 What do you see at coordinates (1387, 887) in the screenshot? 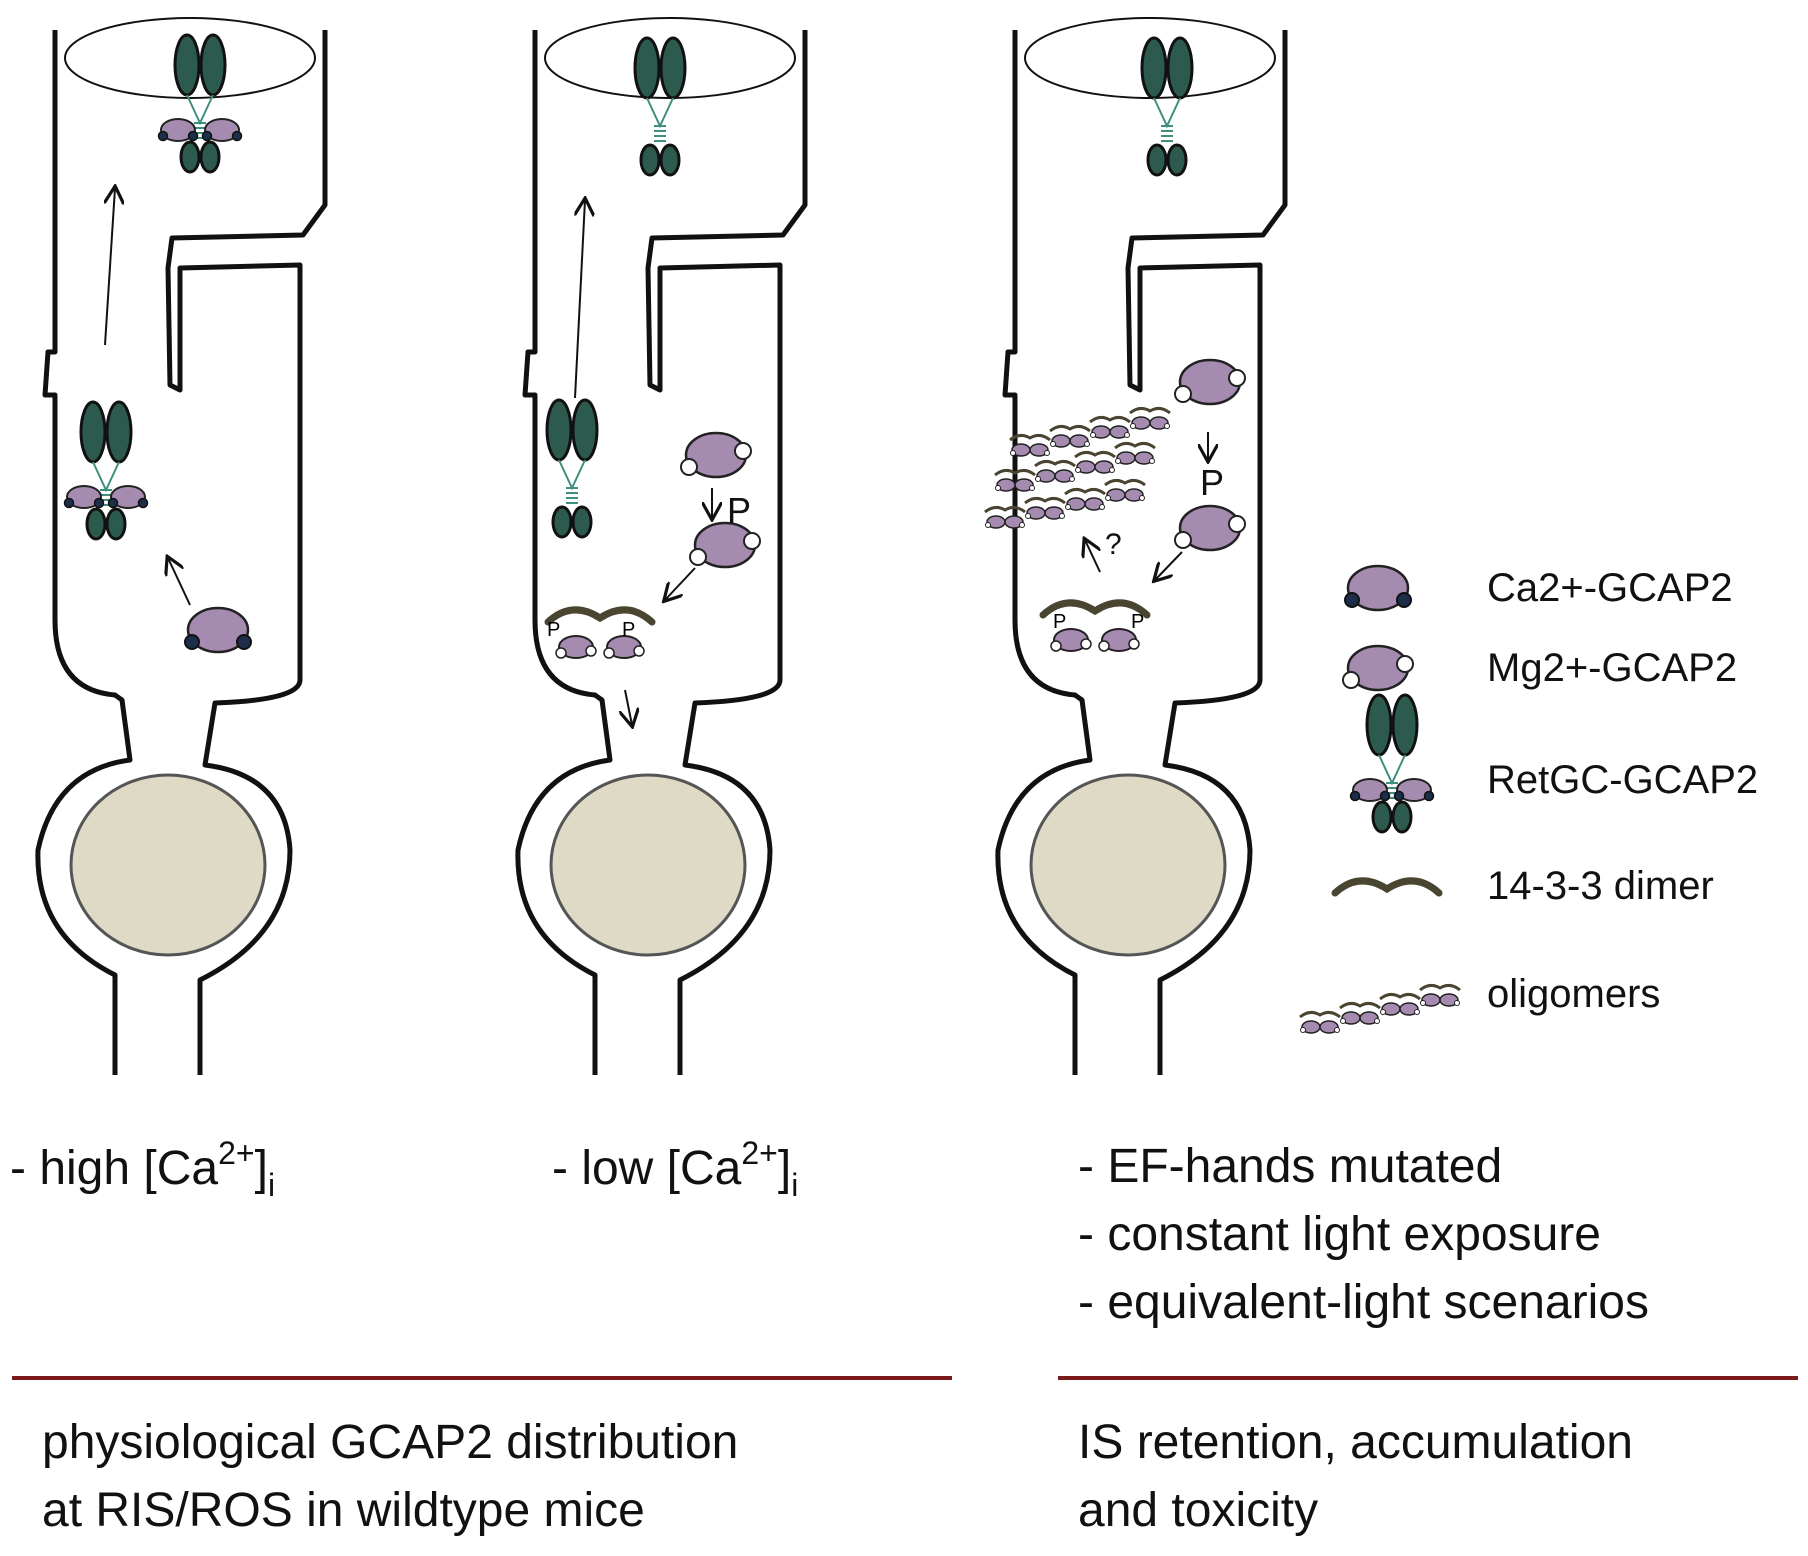
I see `legend-dimer-icon` at bounding box center [1387, 887].